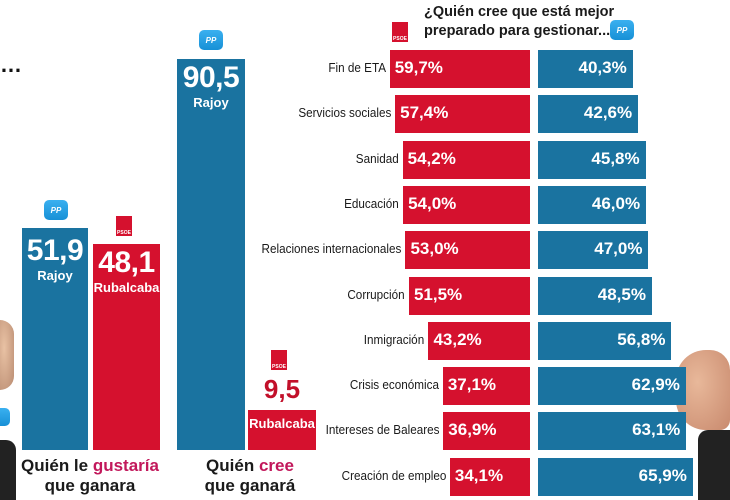  What do you see at coordinates (457, 339) in the screenshot?
I see `bar-label-psoe: 43,2%` at bounding box center [457, 339].